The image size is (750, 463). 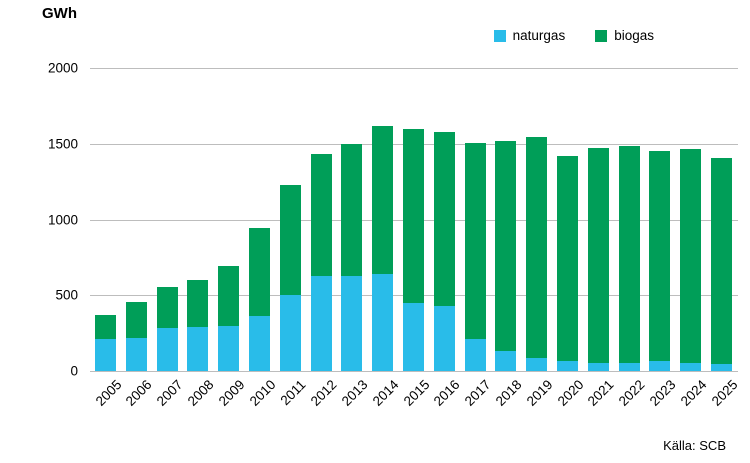 What do you see at coordinates (694, 445) in the screenshot?
I see `source-note: Källa: SCB` at bounding box center [694, 445].